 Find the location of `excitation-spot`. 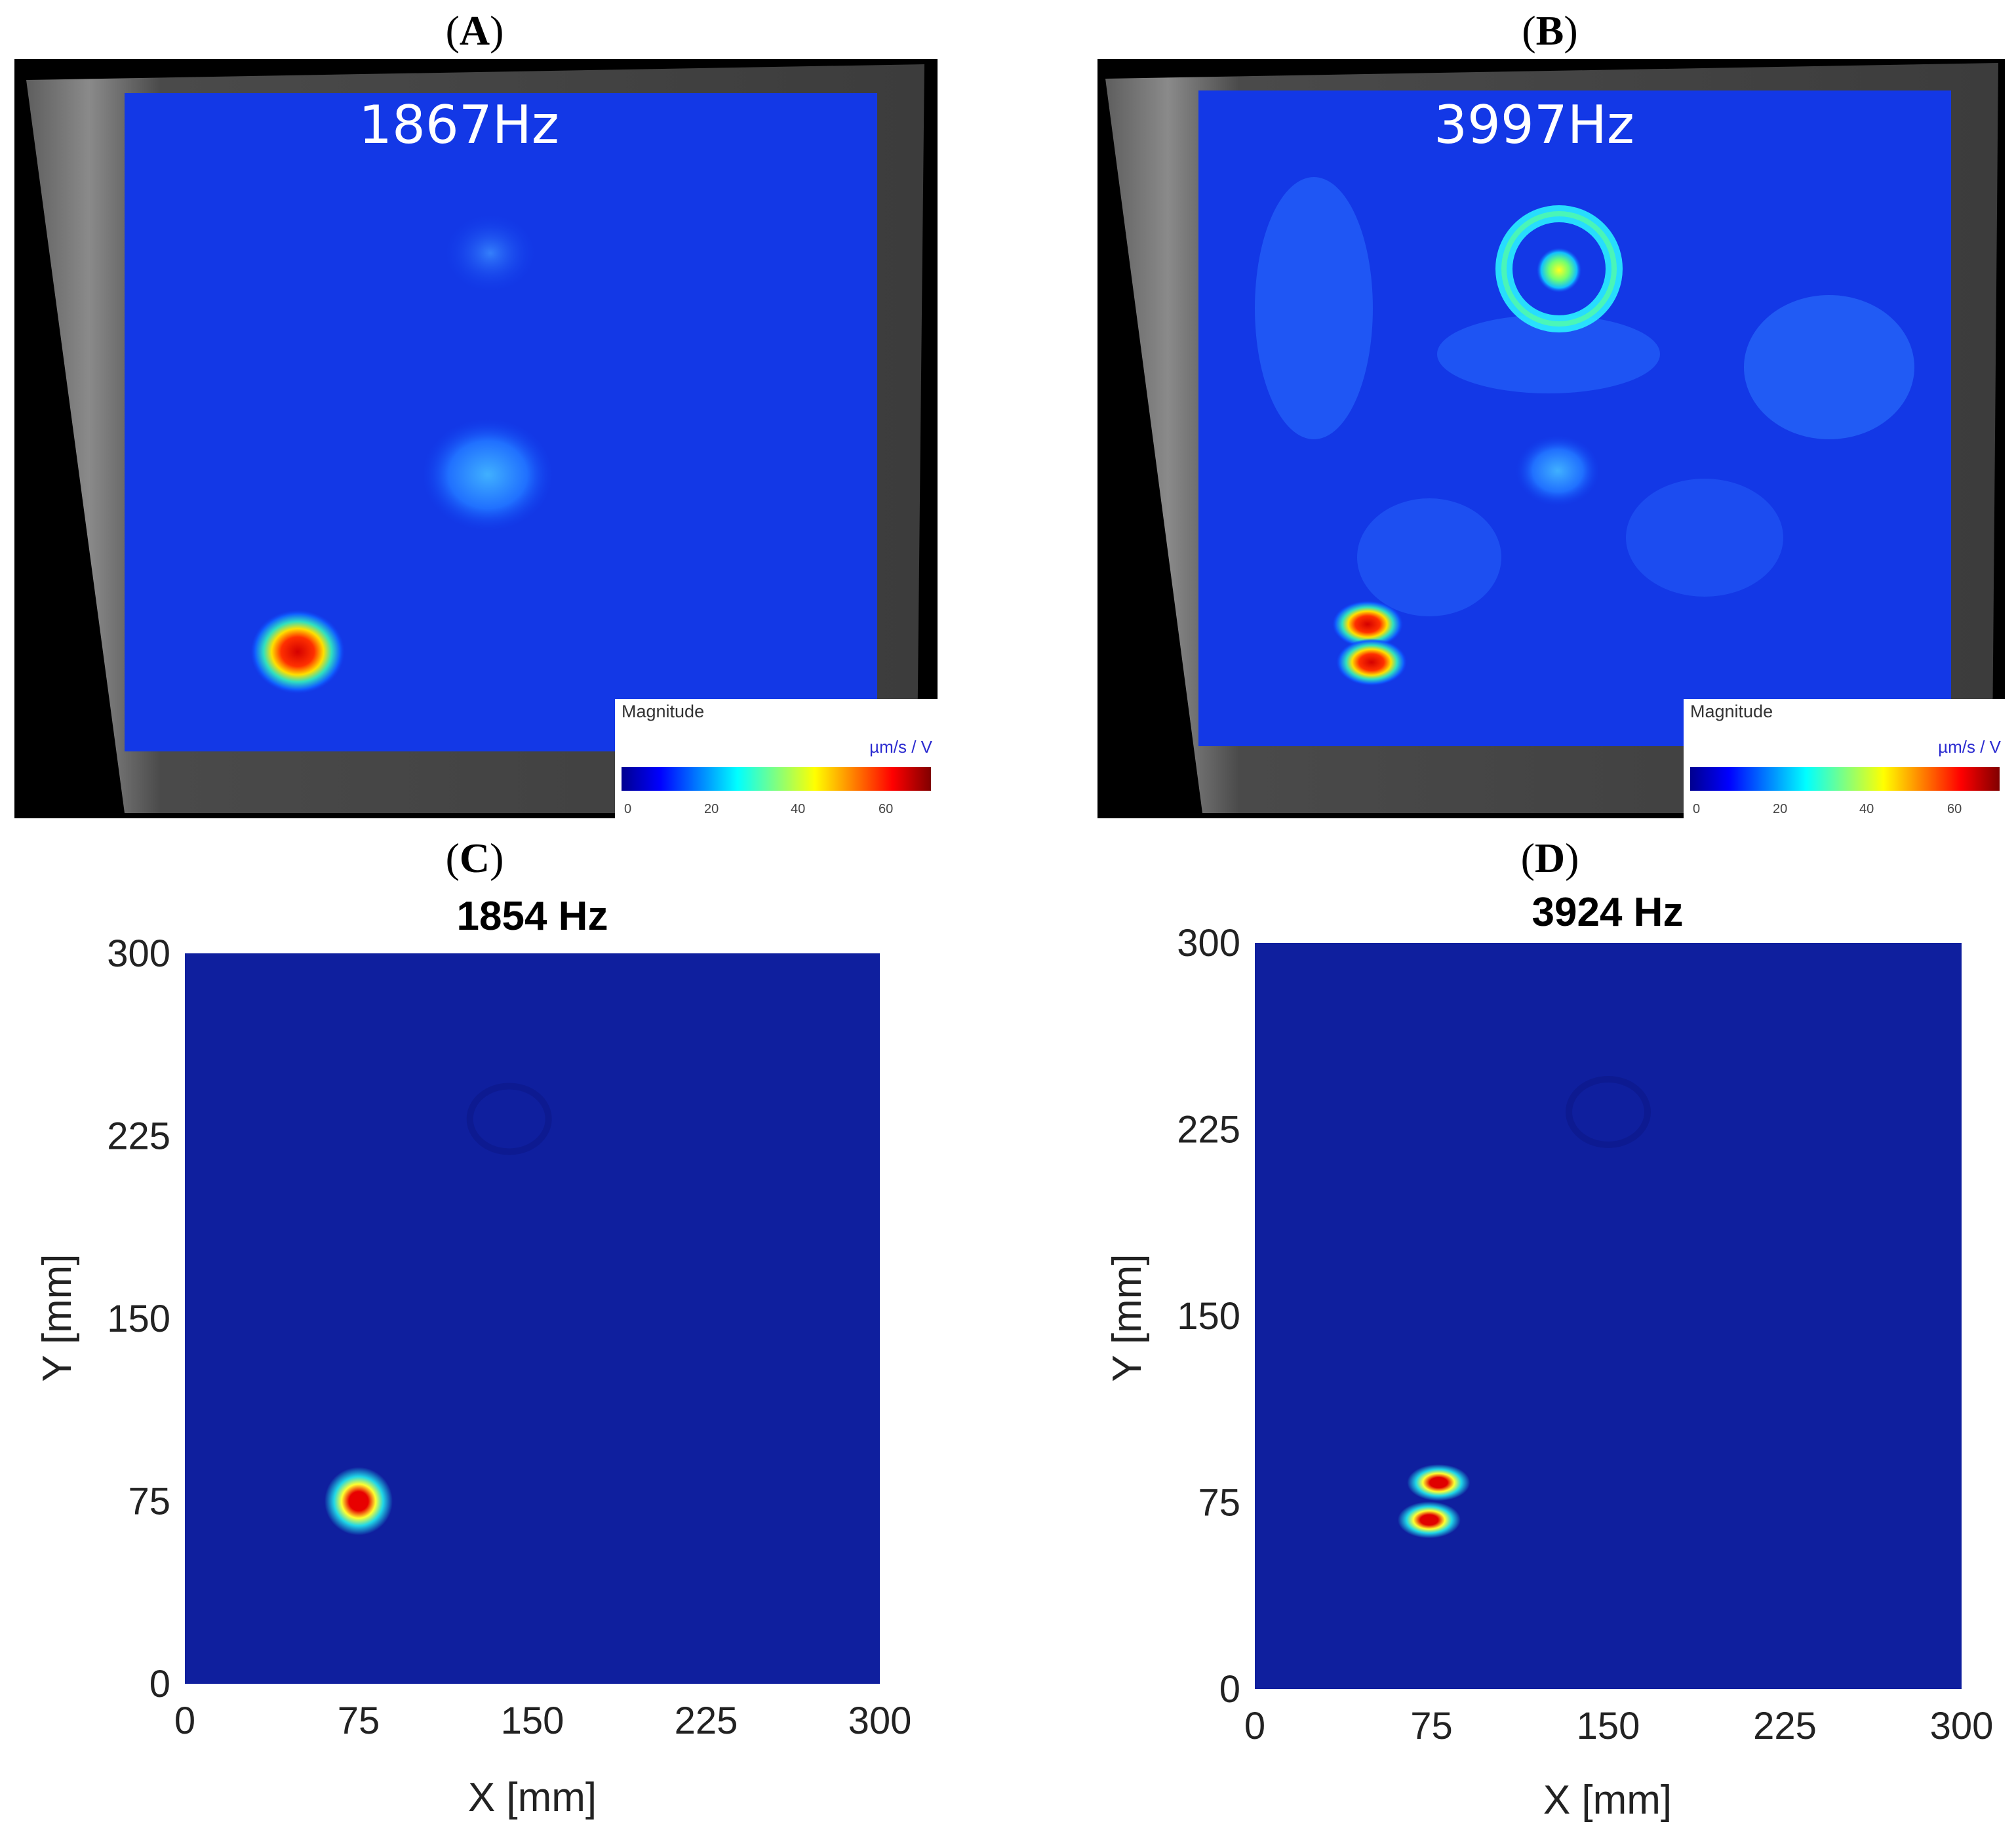

excitation-spot is located at coordinates (297, 652).